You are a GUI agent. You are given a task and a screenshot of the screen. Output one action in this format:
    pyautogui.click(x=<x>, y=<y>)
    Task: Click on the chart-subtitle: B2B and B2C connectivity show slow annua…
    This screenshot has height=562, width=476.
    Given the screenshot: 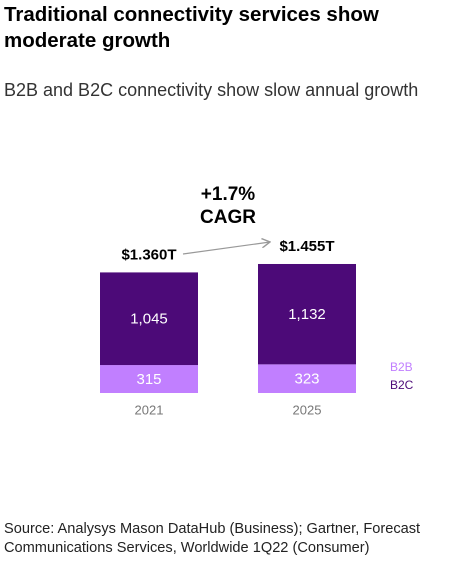 What is the action you would take?
    pyautogui.click(x=211, y=90)
    